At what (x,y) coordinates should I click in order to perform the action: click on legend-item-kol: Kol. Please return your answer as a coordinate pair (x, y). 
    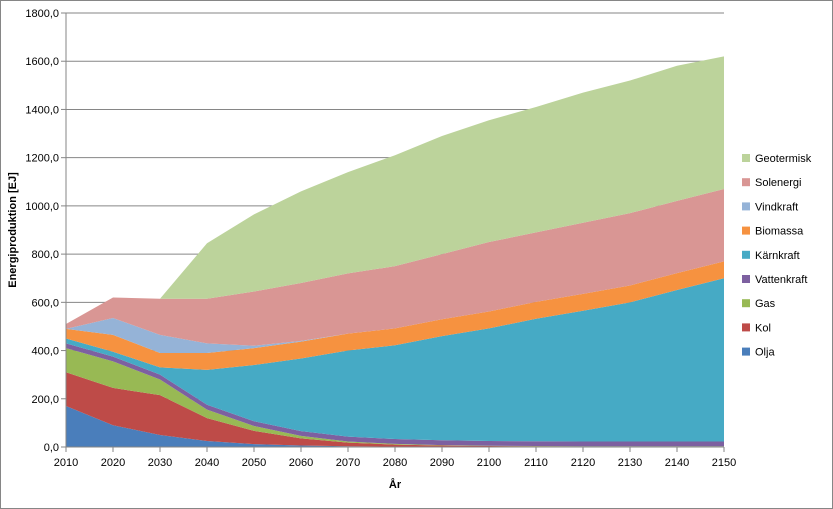
    Looking at the image, I should click on (756, 328).